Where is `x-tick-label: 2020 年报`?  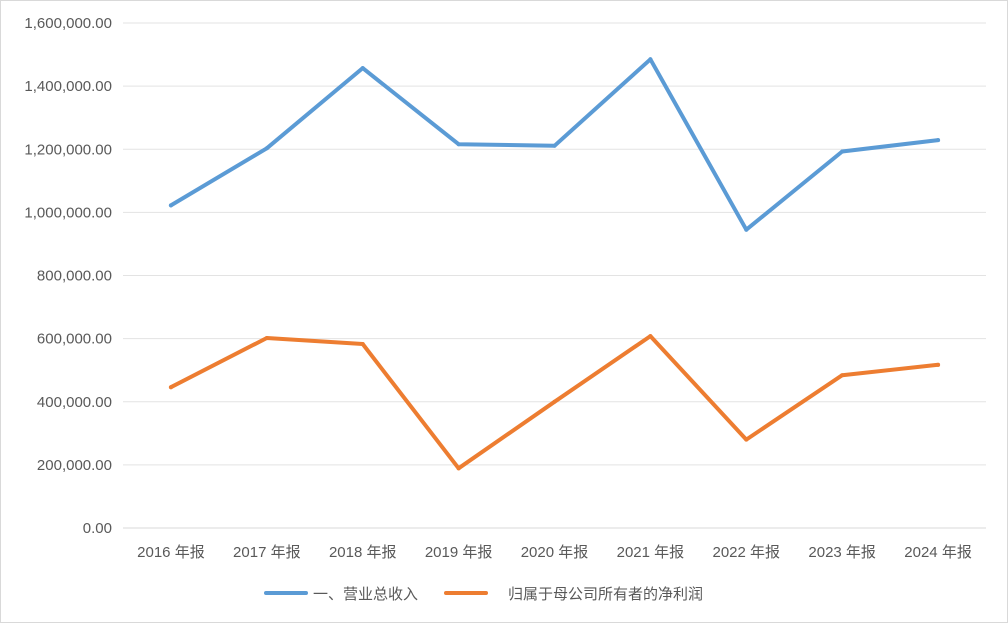
x-tick-label: 2020 年报 is located at coordinates (555, 552).